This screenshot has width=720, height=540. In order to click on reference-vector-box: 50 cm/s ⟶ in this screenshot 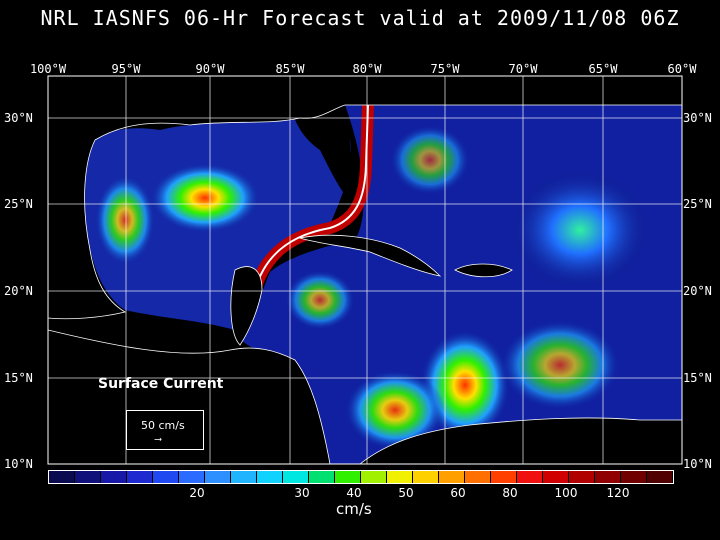, I will do `click(165, 430)`.